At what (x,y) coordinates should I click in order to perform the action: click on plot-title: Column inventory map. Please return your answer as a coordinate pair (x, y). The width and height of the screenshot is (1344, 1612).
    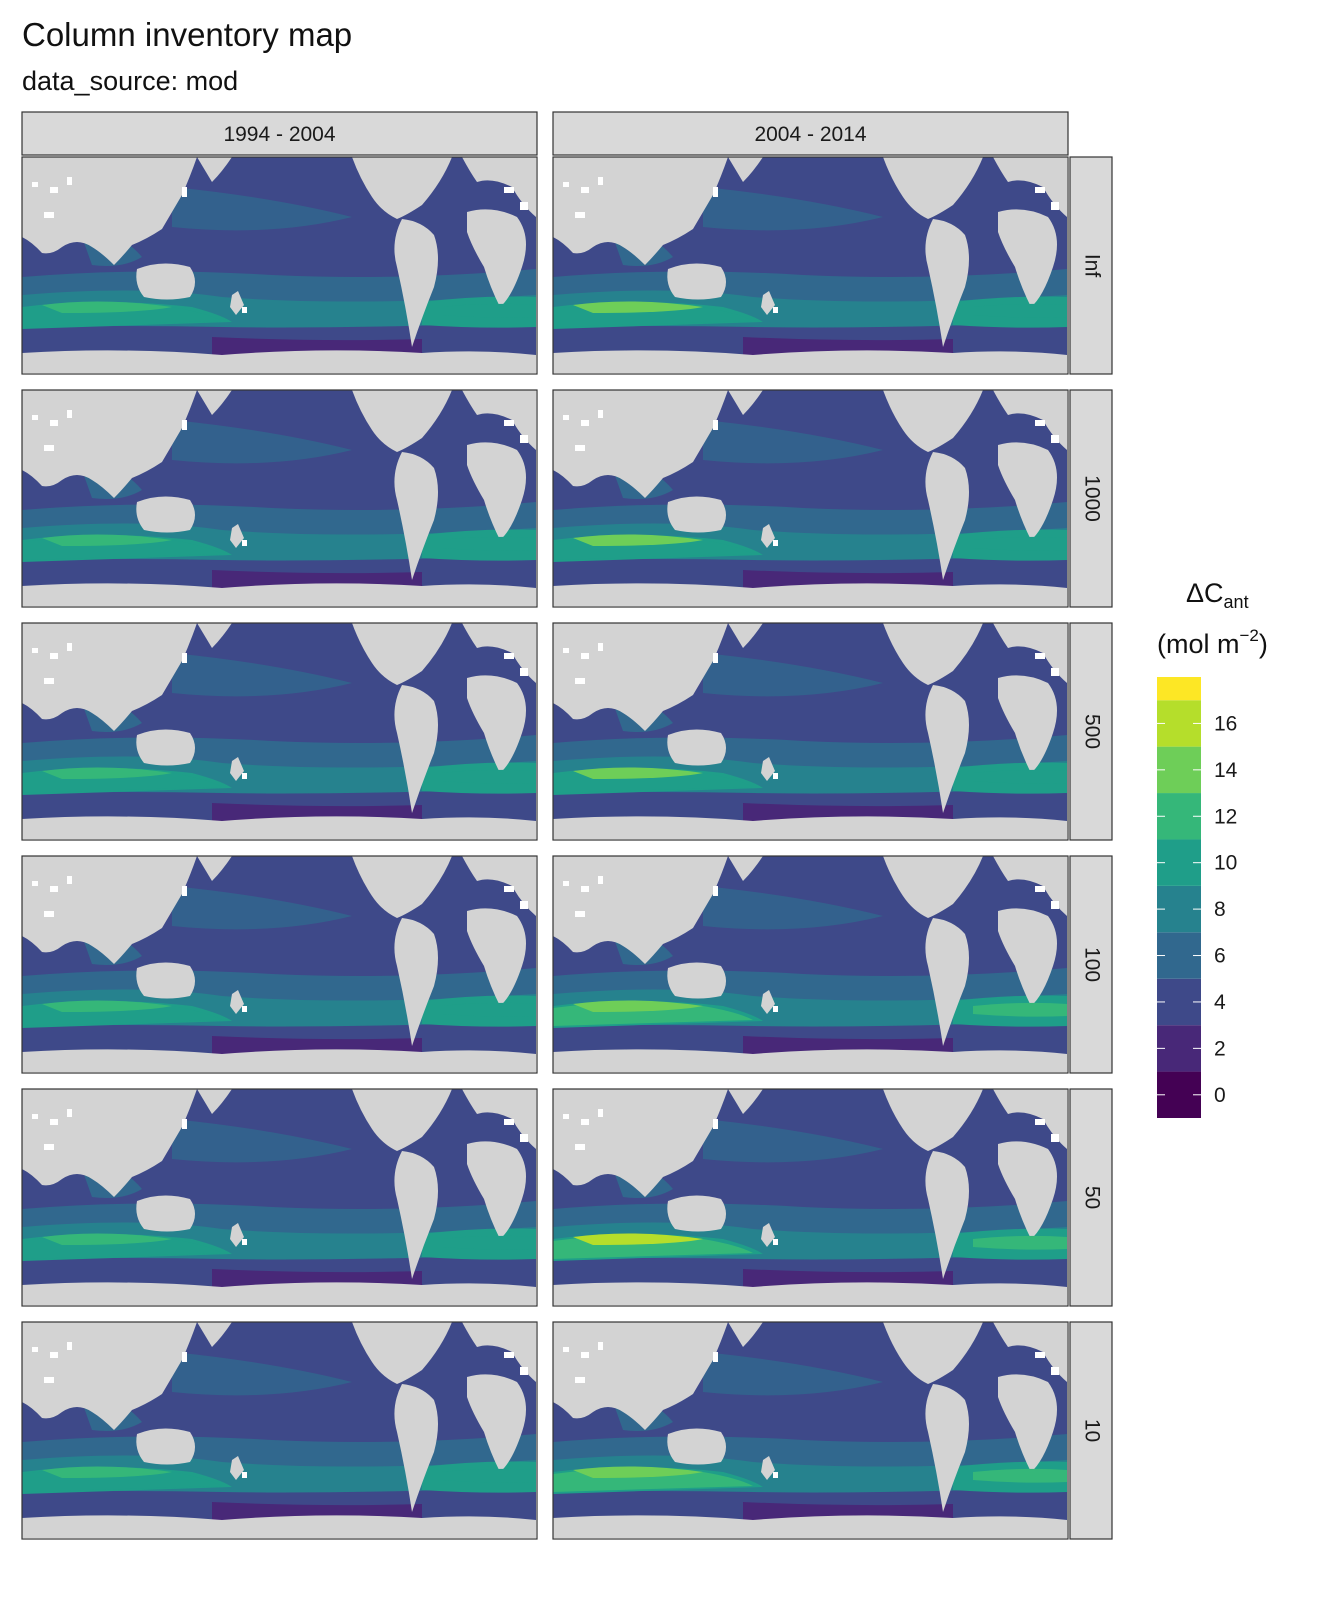
    Looking at the image, I should click on (187, 34).